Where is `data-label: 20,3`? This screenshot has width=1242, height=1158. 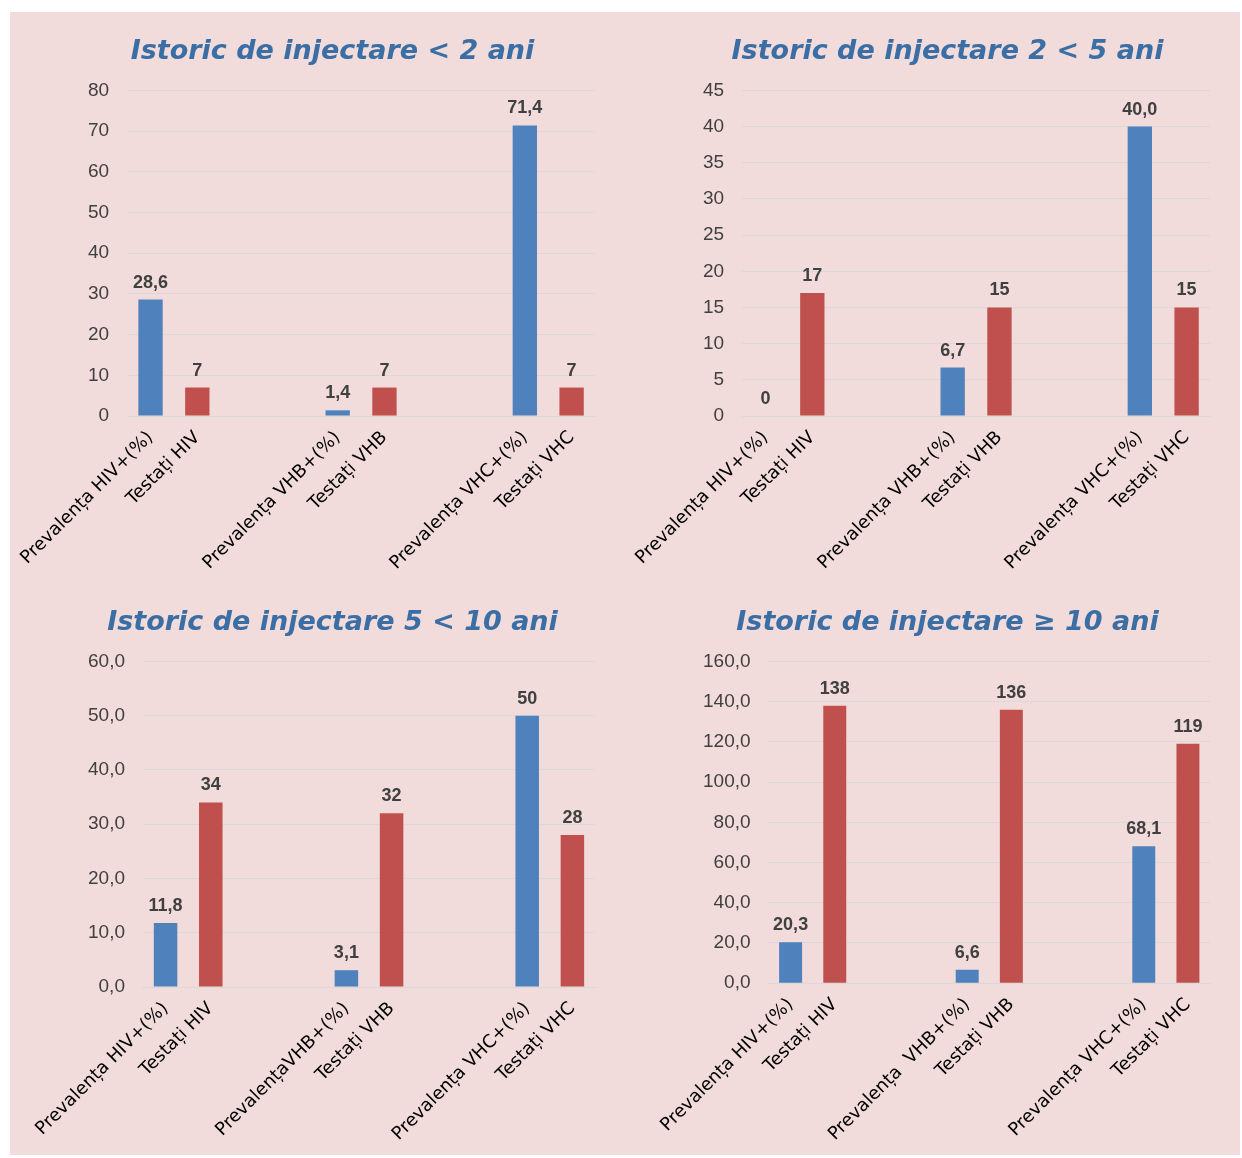 data-label: 20,3 is located at coordinates (791, 924).